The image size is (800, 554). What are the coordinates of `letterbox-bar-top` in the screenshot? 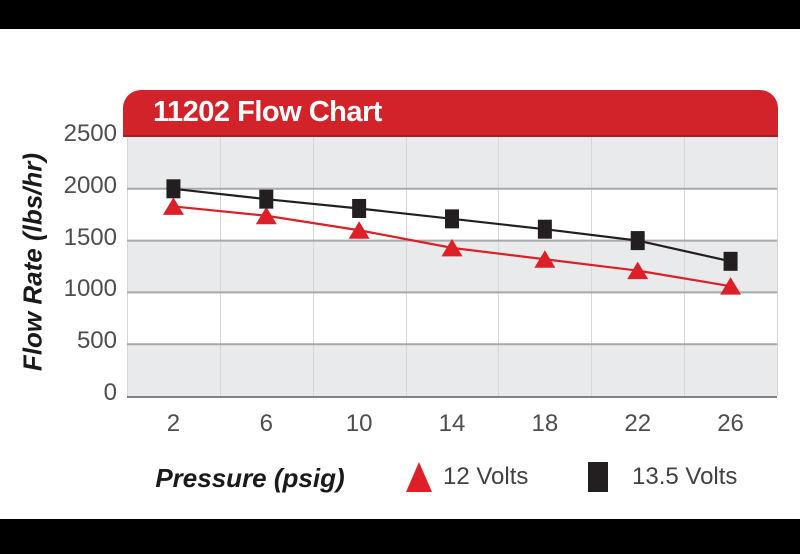 It's located at (400, 14).